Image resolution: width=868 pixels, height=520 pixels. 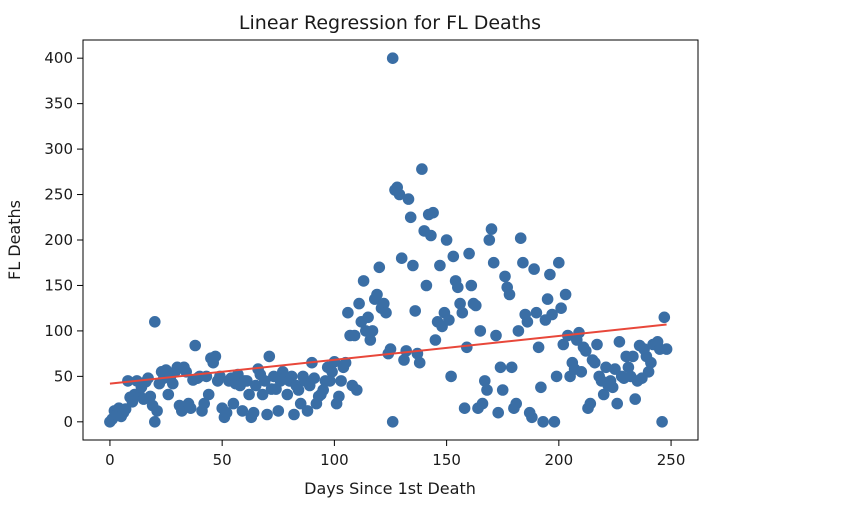 What do you see at coordinates (110, 460) in the screenshot?
I see `x-tick-label: 0` at bounding box center [110, 460].